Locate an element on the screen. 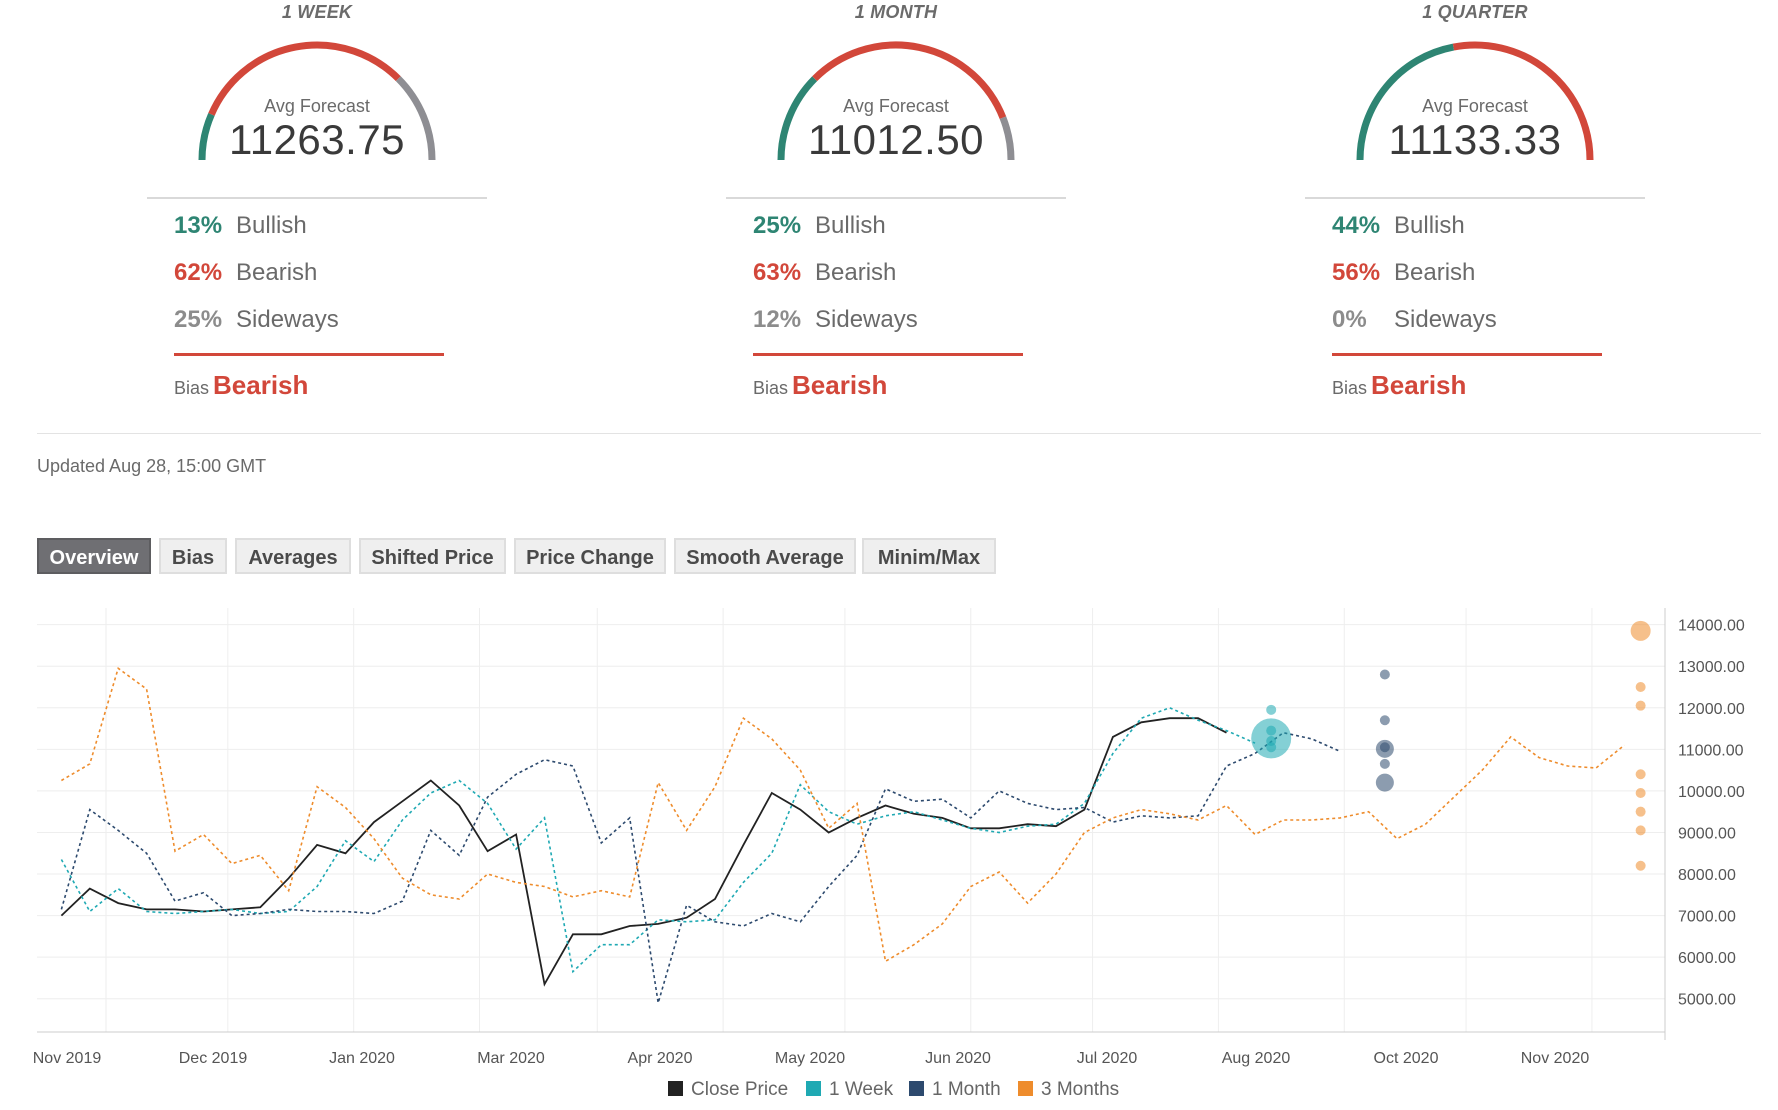 The height and width of the screenshot is (1110, 1778). tab-overview: Overview is located at coordinates (94, 556).